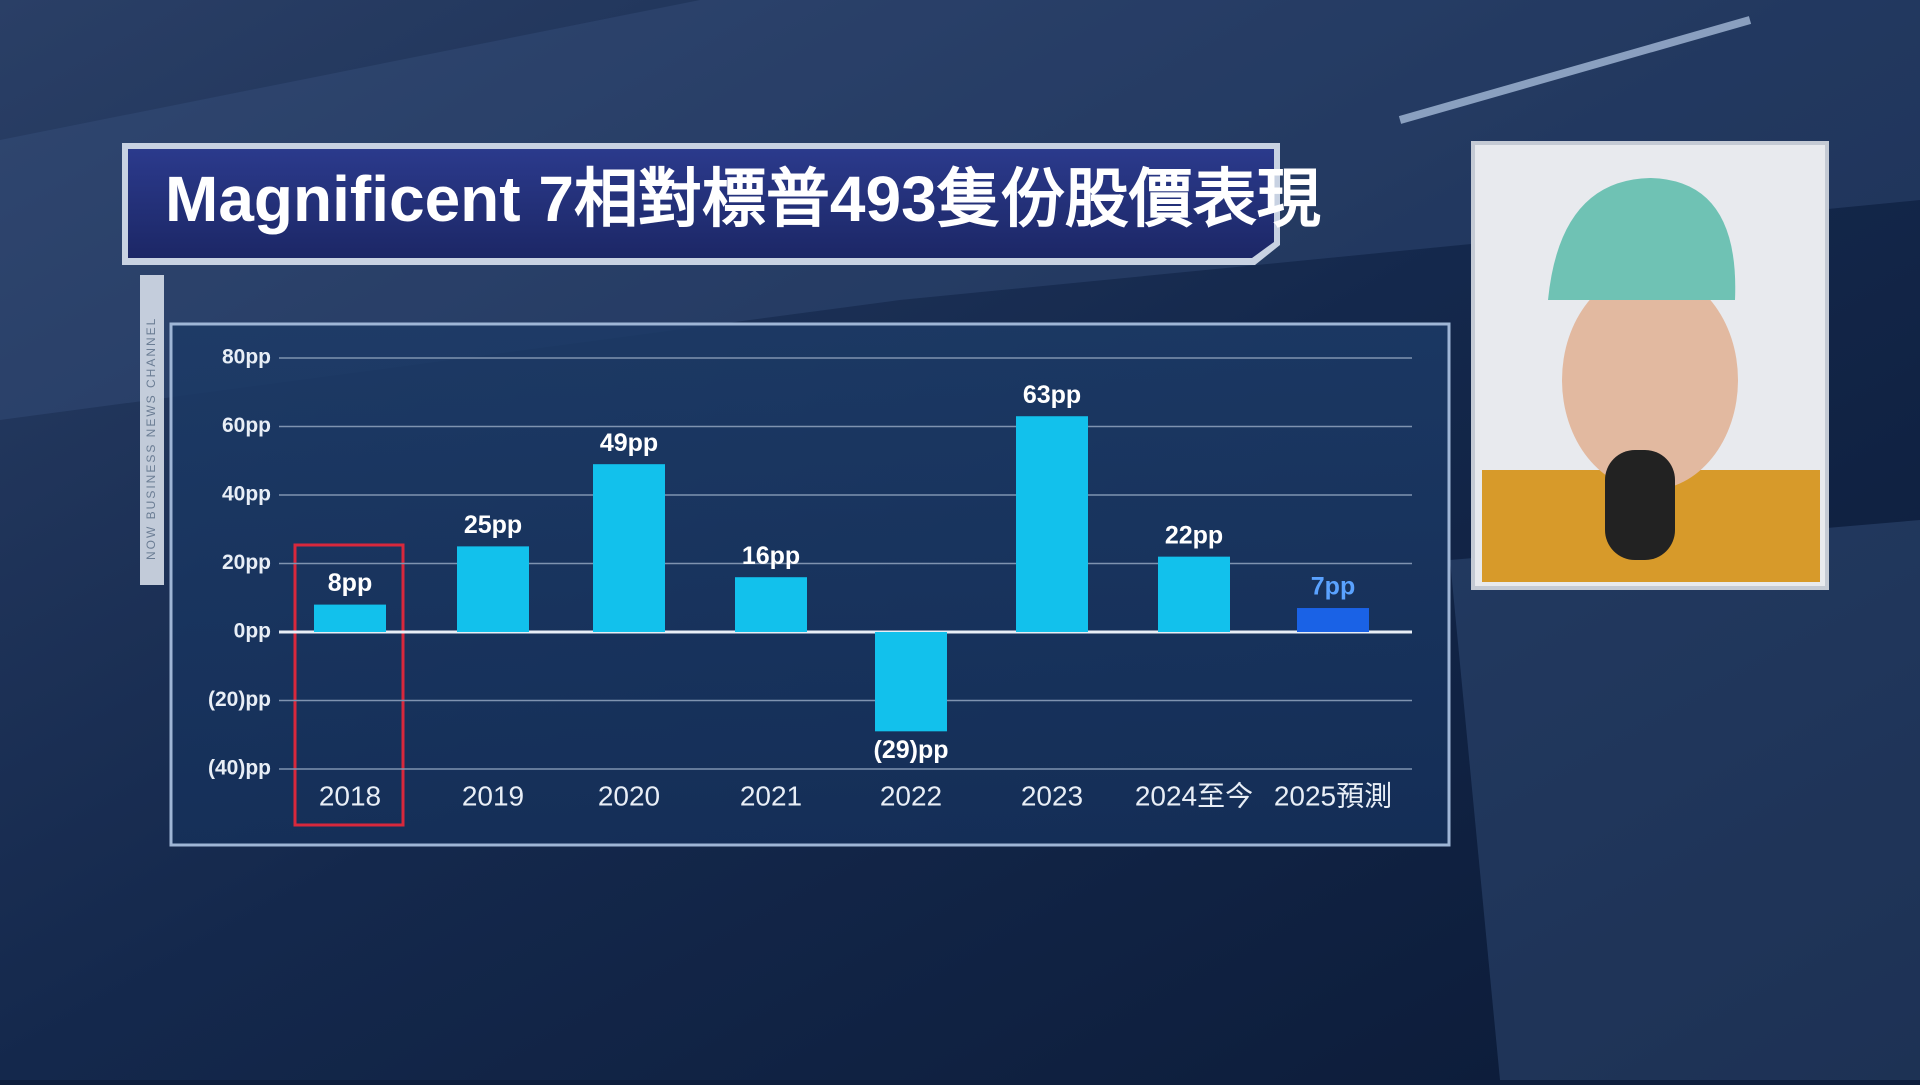 Image resolution: width=1920 pixels, height=1085 pixels. What do you see at coordinates (246, 562) in the screenshot?
I see `y-tick-label: 20pp` at bounding box center [246, 562].